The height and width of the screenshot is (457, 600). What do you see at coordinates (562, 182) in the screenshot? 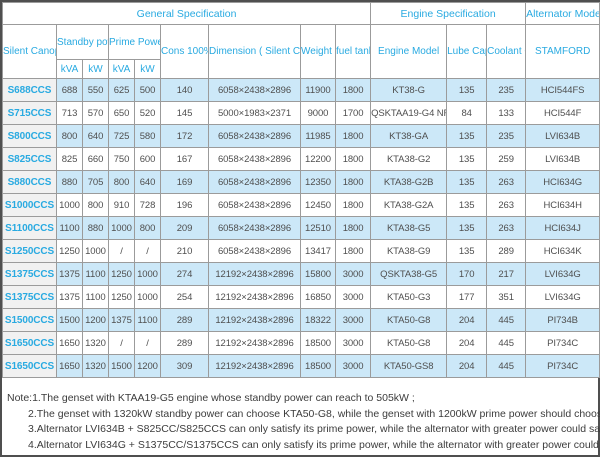
I see `alternator-cell: HCI634G` at bounding box center [562, 182].